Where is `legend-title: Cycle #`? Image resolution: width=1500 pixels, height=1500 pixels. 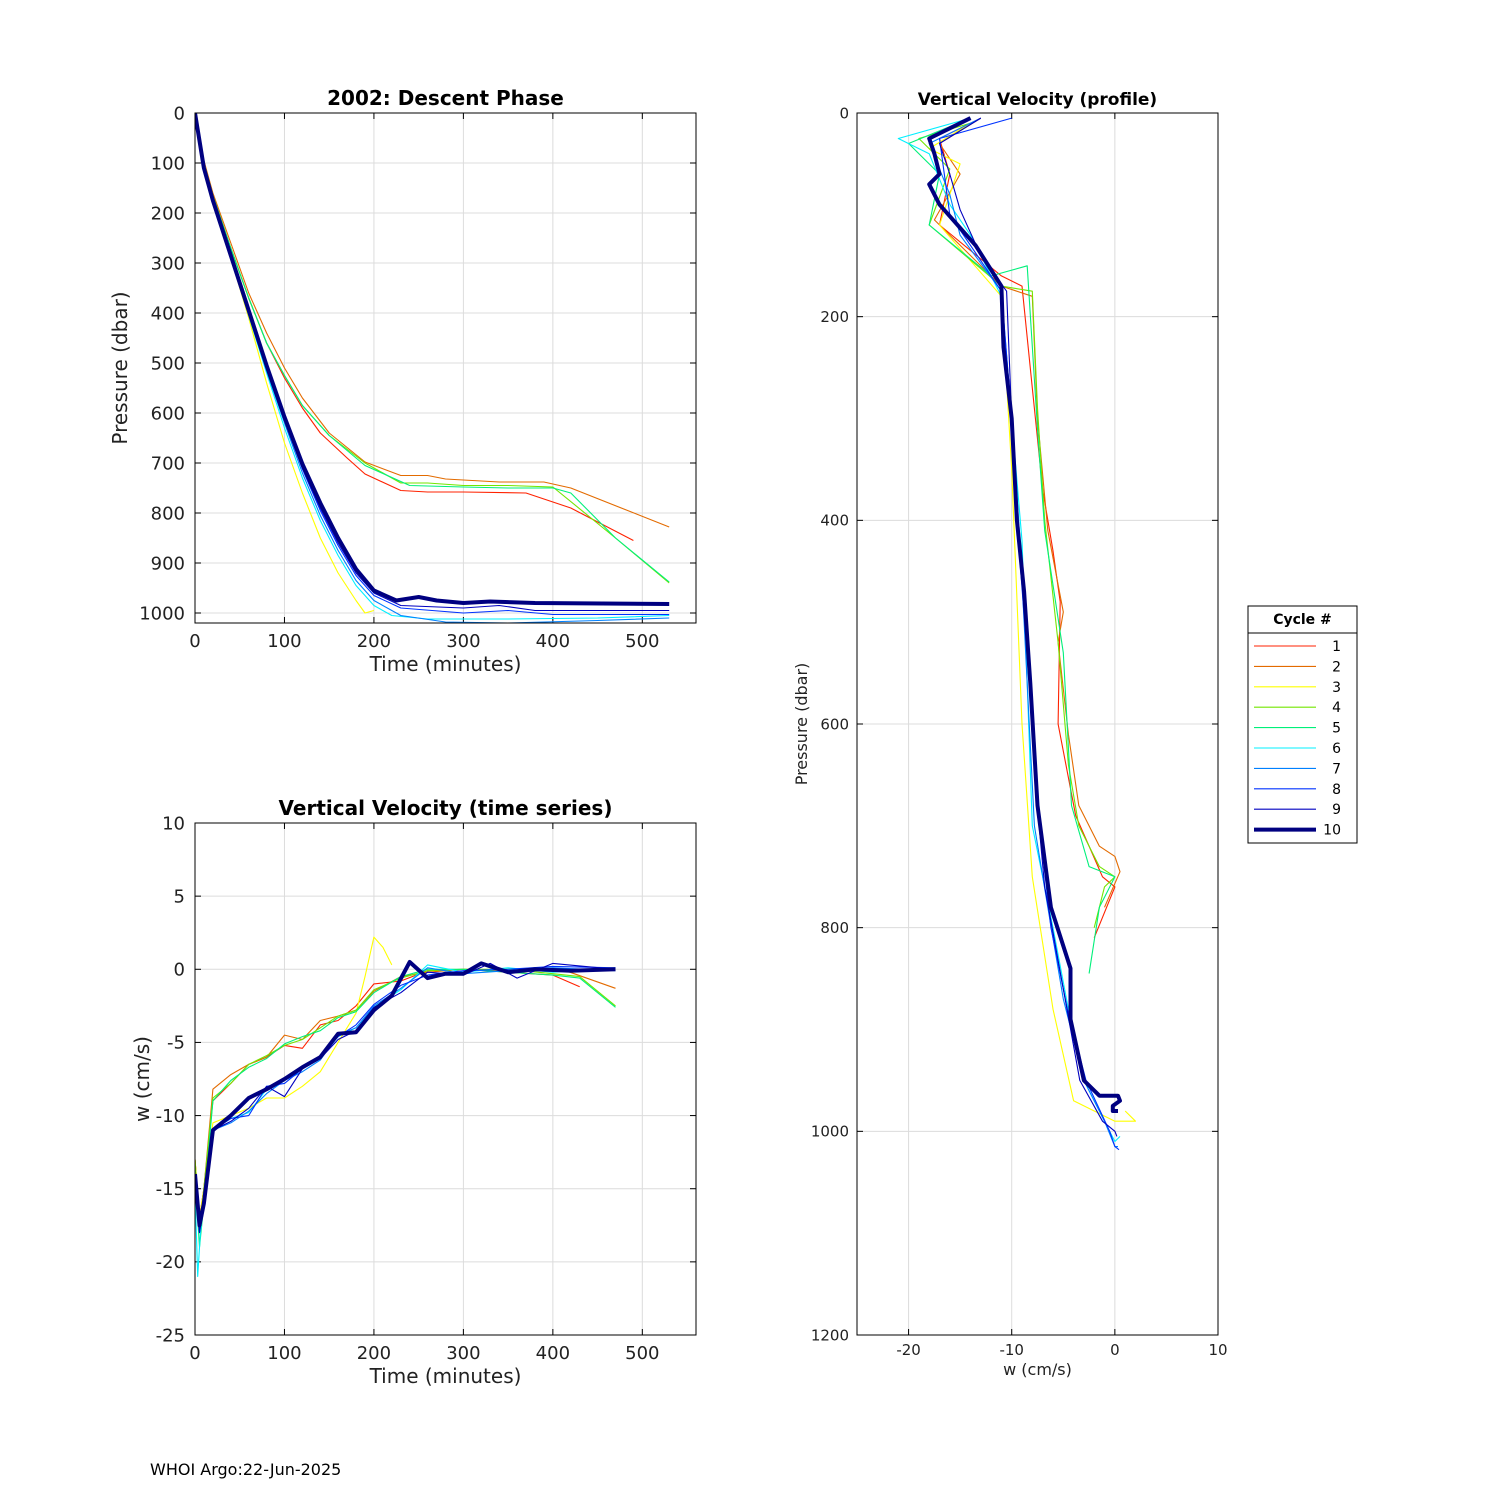
legend-title: Cycle # is located at coordinates (1302, 620).